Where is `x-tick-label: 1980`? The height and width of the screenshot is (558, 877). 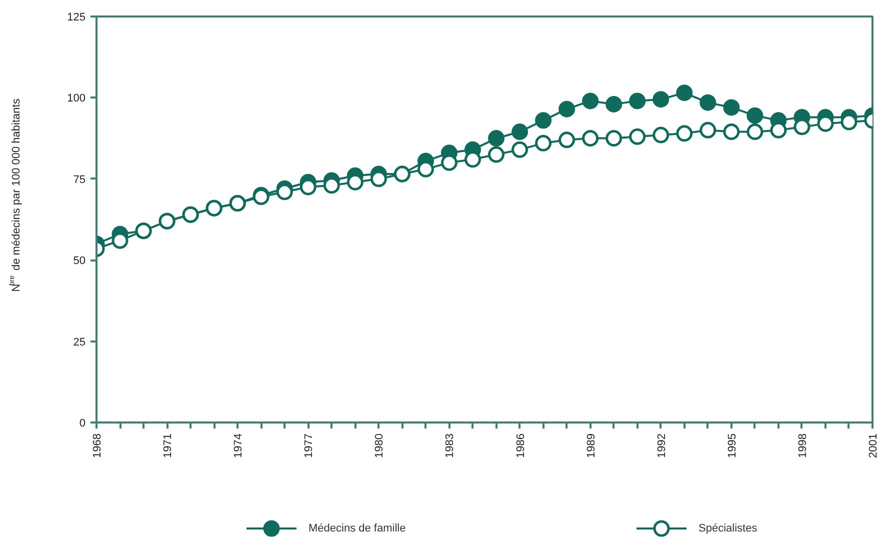 x-tick-label: 1980 is located at coordinates (380, 445).